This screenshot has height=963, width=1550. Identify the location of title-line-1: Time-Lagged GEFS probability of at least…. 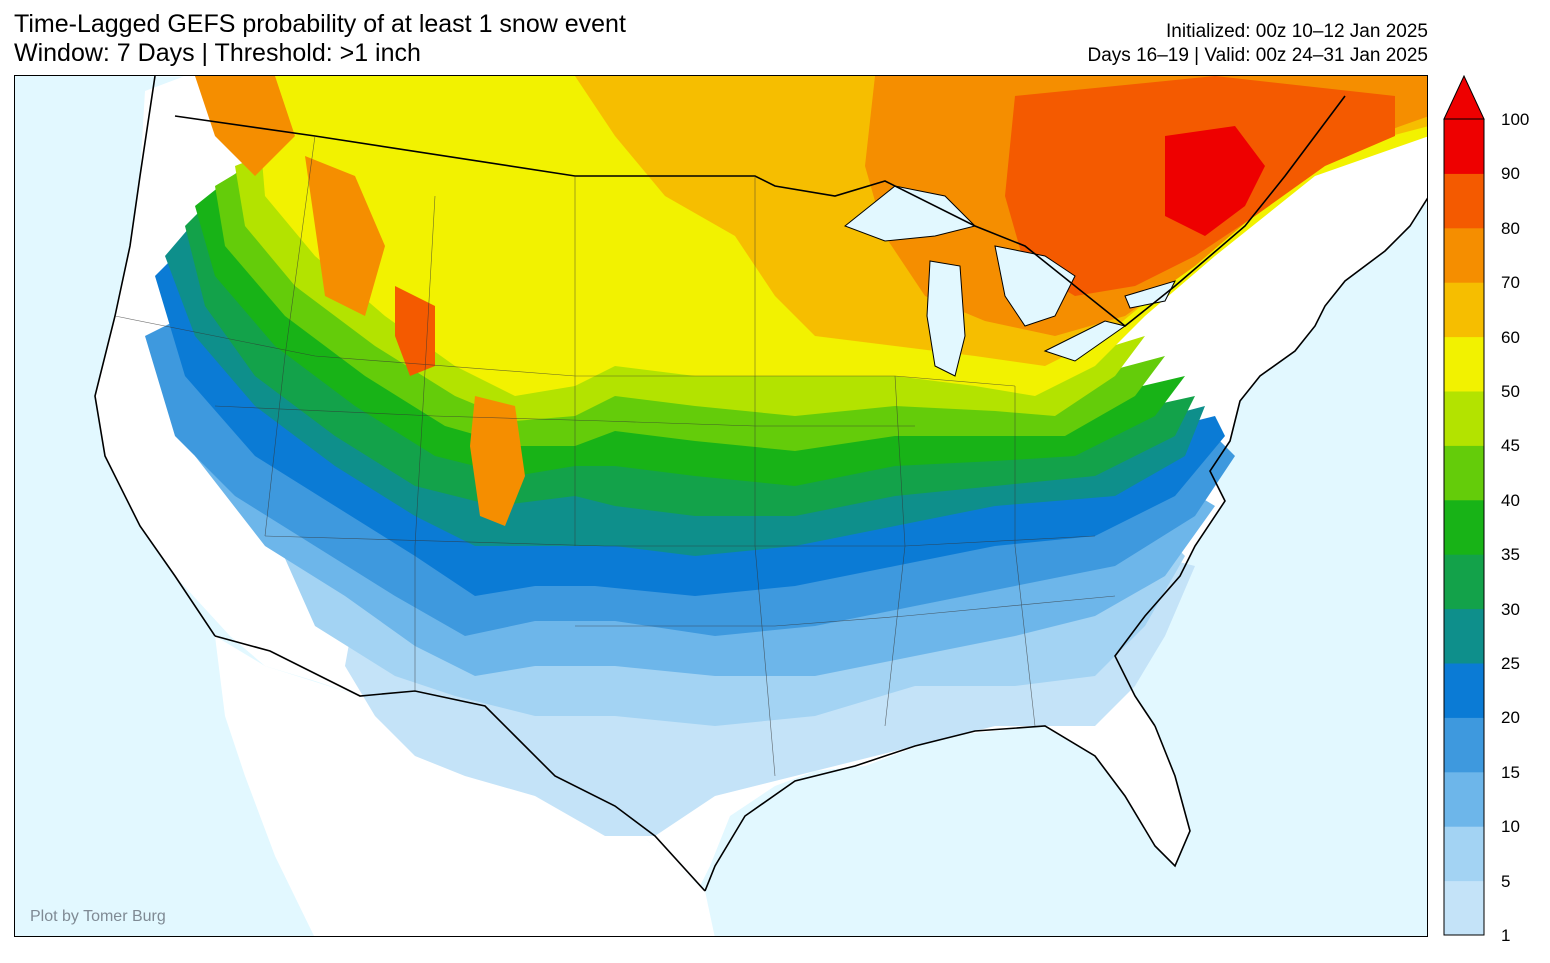
(320, 24).